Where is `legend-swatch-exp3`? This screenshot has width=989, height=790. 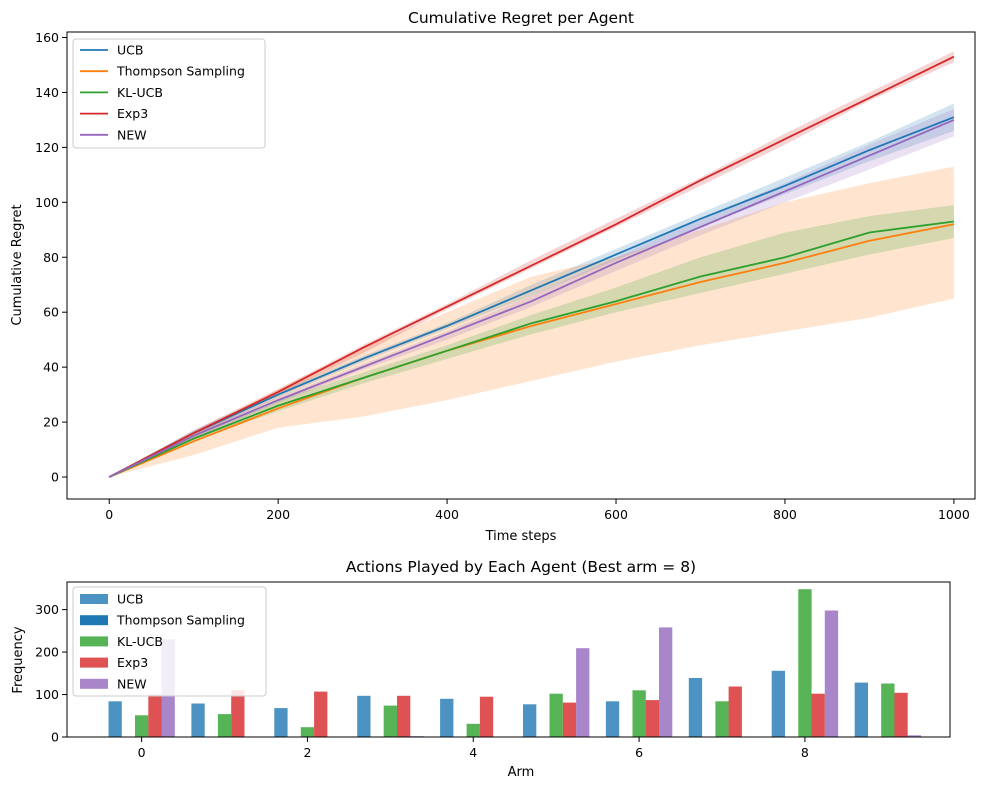 legend-swatch-exp3 is located at coordinates (94, 662).